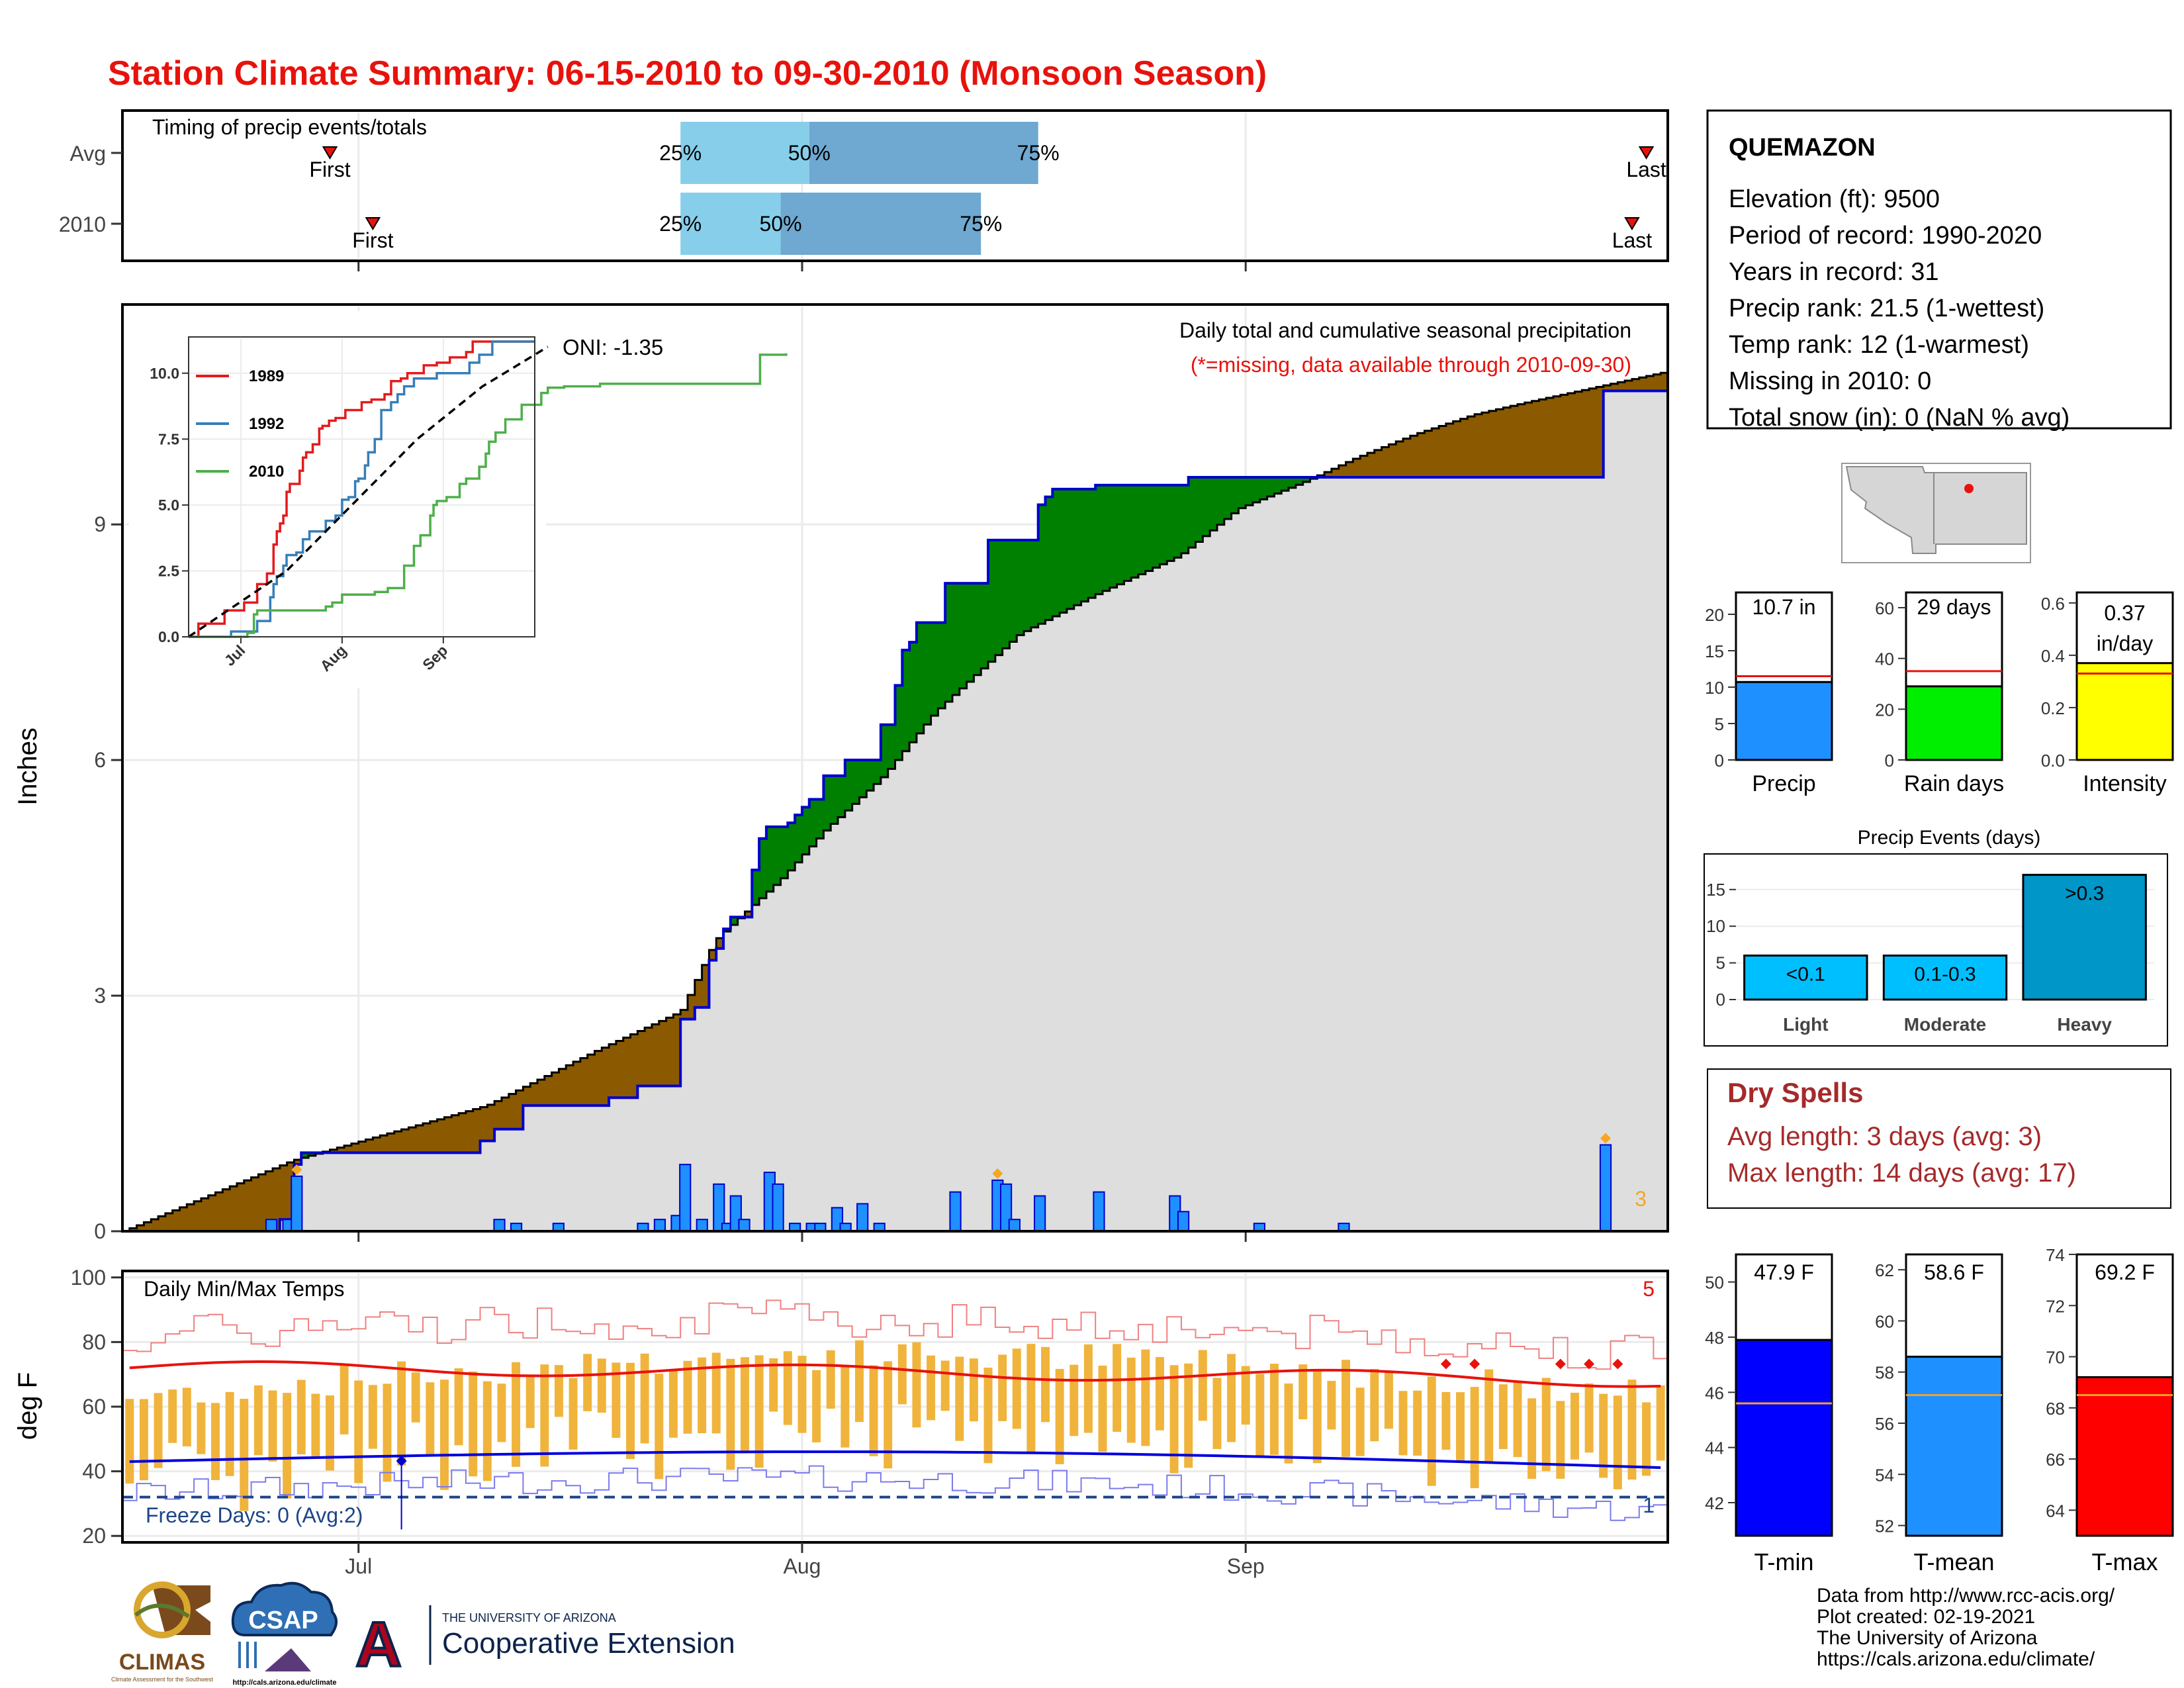 The width and height of the screenshot is (2184, 1688). What do you see at coordinates (1641, 1199) in the screenshot?
I see `main-corner-count: 3` at bounding box center [1641, 1199].